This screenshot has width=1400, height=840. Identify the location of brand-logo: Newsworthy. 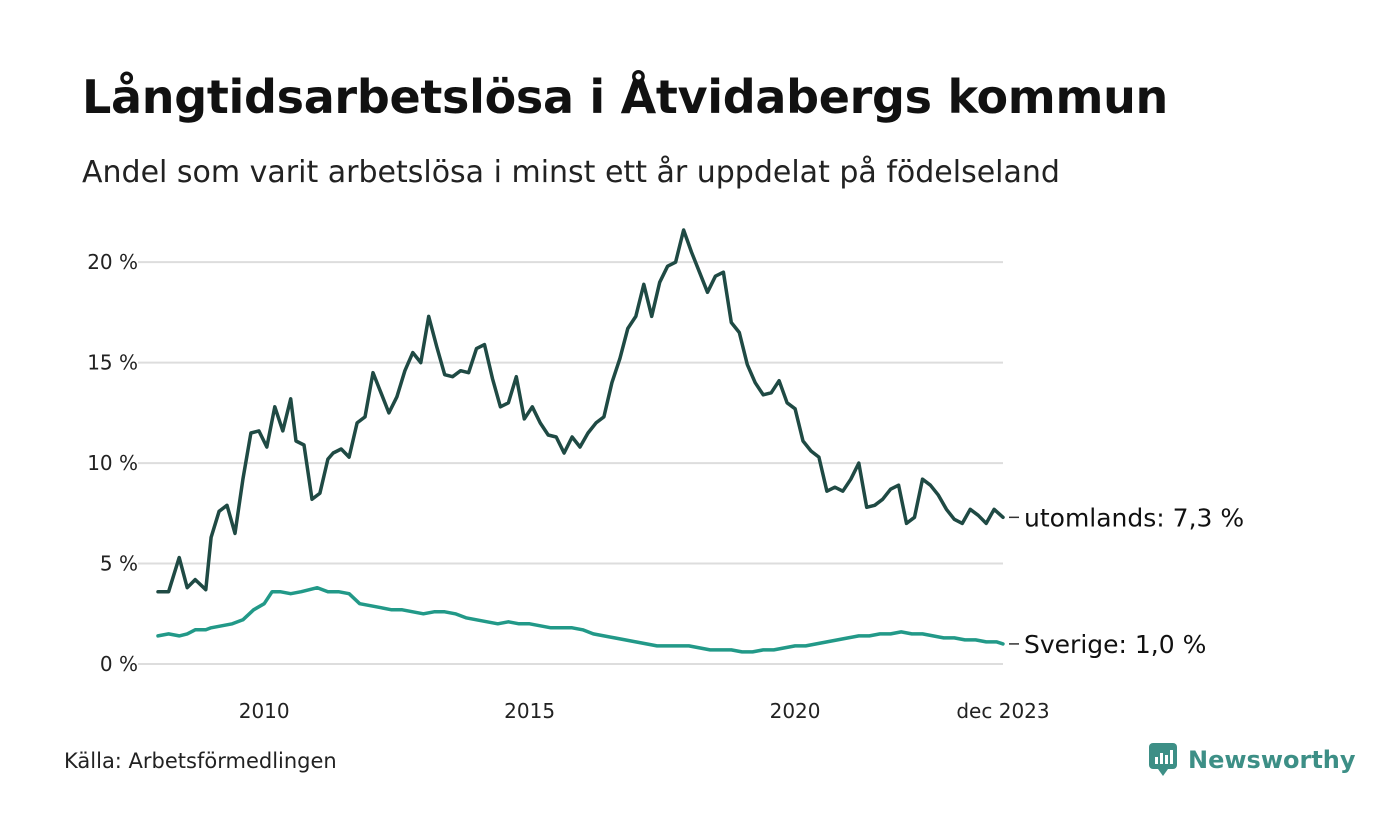
(1252, 760).